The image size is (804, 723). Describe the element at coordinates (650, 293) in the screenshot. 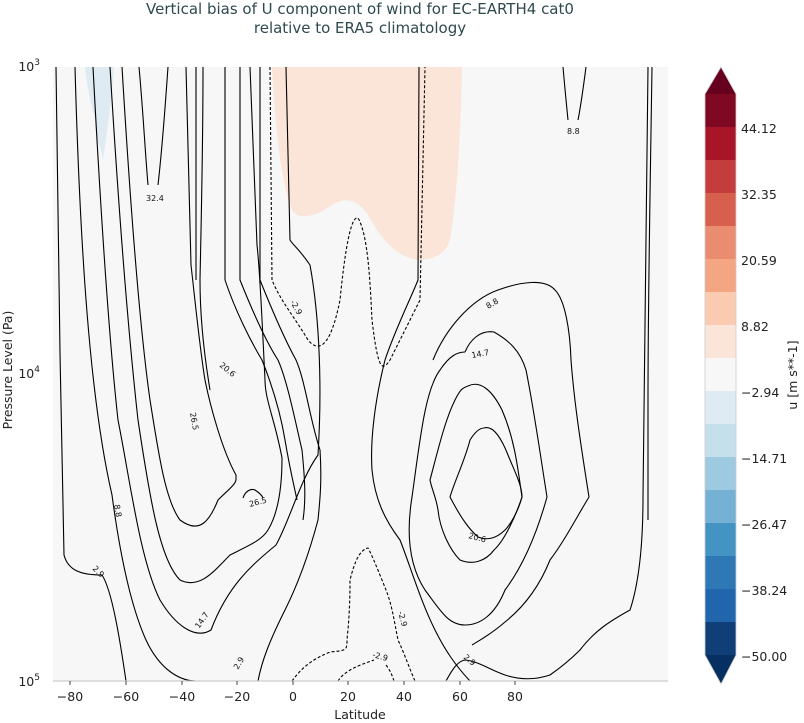

I see `contour-nh-outer` at that location.